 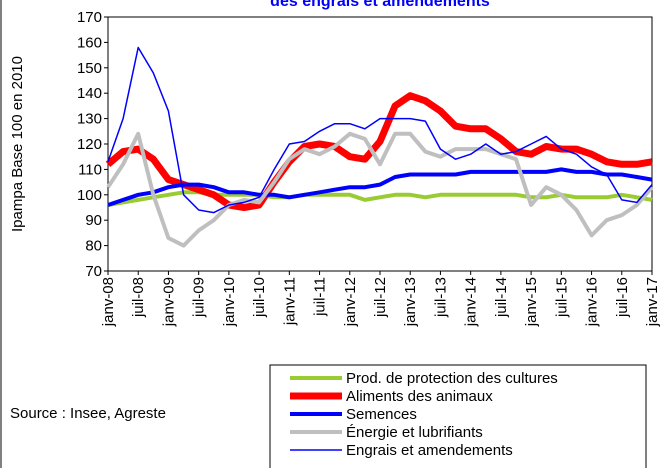 I want to click on source: Source : Insee, Agreste, so click(x=88, y=413).